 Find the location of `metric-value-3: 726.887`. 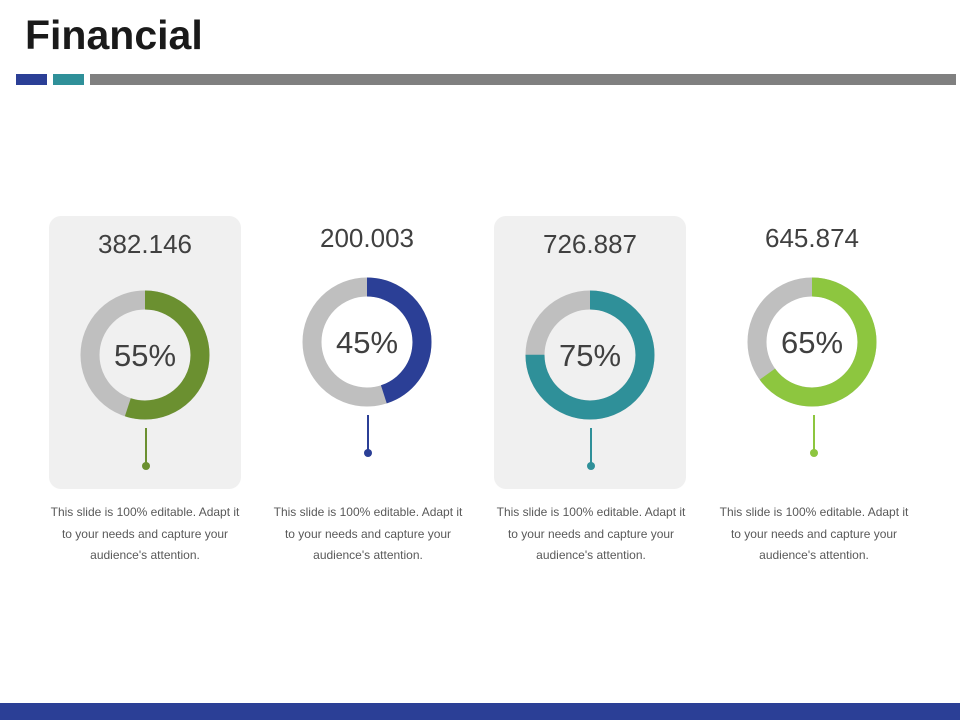

metric-value-3: 726.887 is located at coordinates (590, 244).